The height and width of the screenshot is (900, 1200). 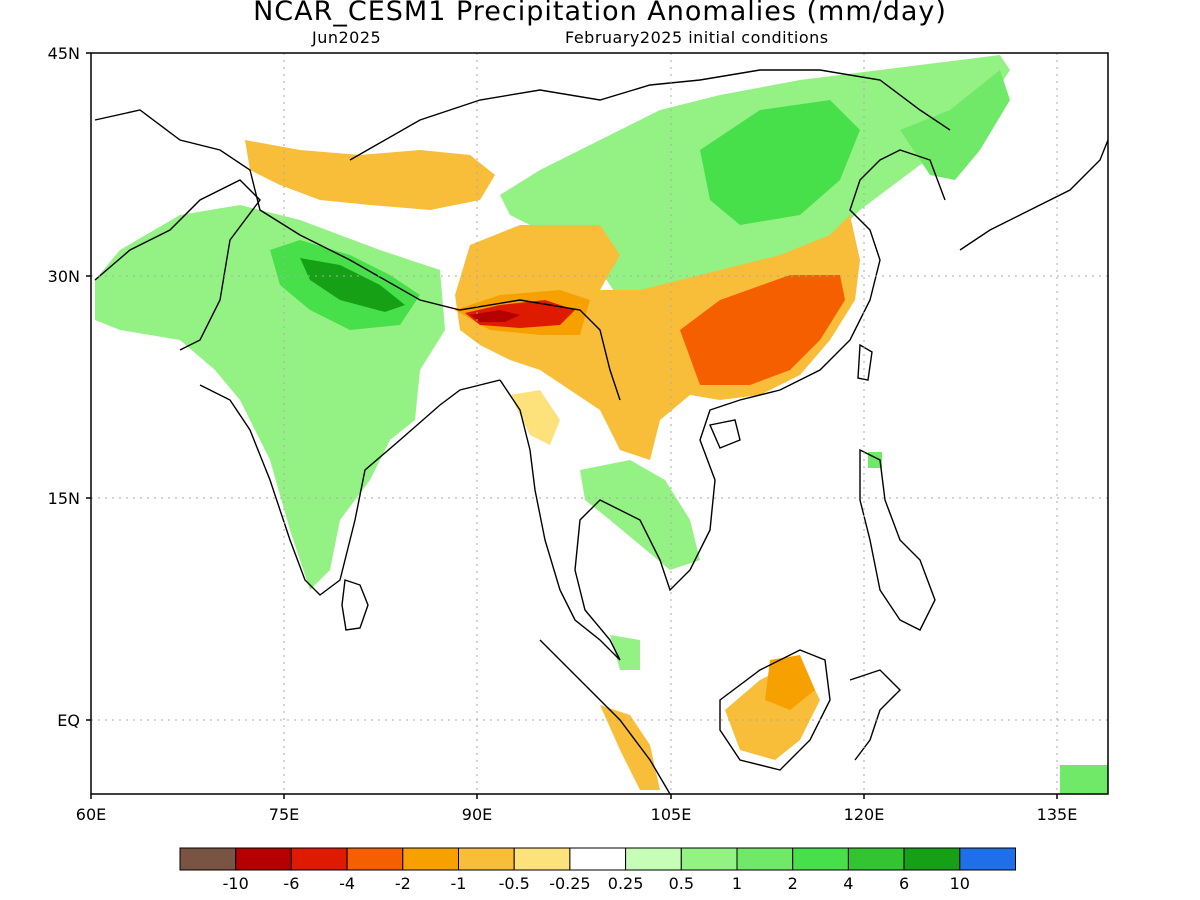 I want to click on green-india, so click(x=270, y=397).